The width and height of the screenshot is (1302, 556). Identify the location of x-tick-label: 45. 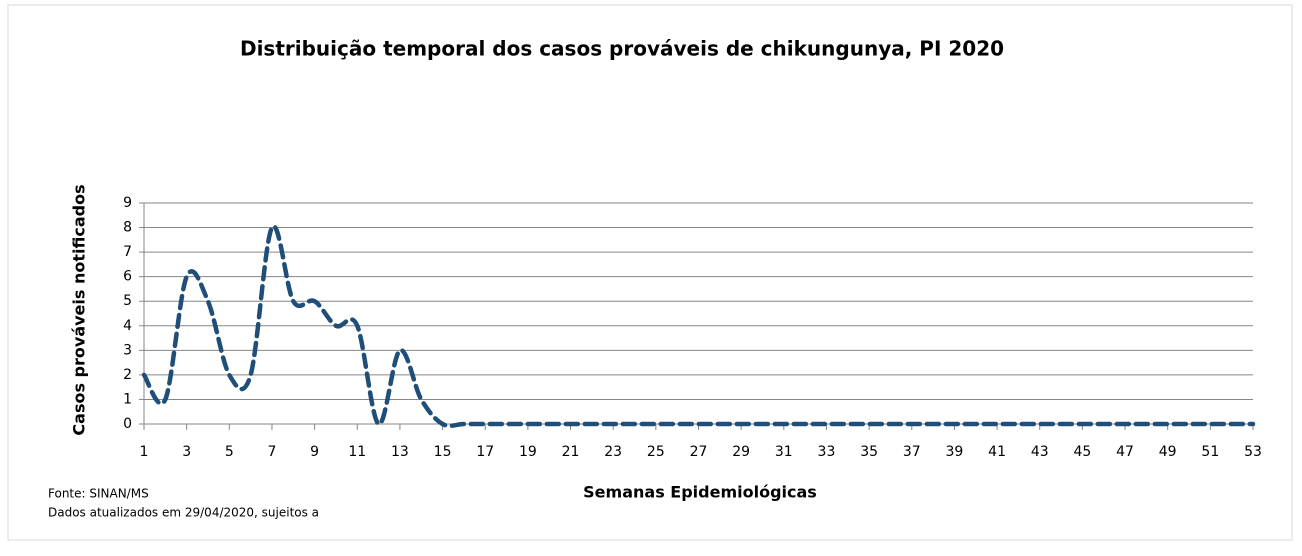
(1082, 452).